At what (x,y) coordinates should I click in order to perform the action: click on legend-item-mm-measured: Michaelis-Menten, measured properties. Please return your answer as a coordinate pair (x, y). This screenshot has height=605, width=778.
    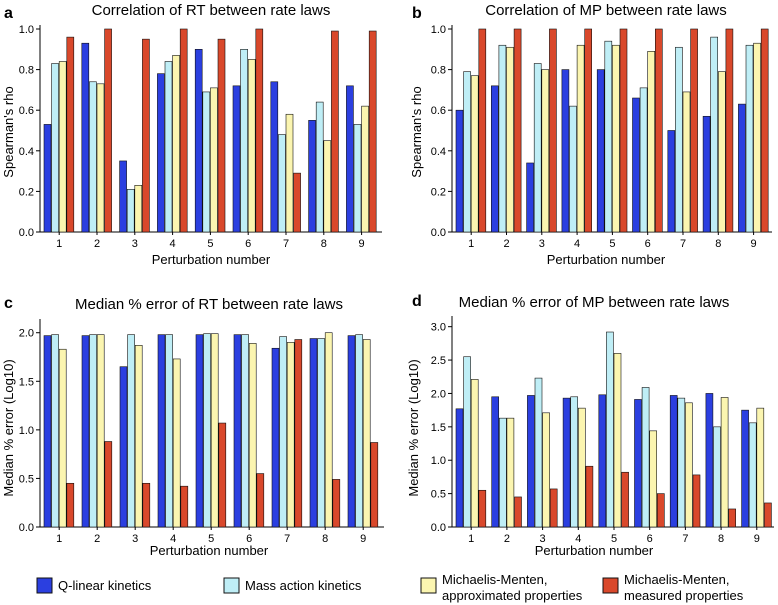
    Looking at the image, I should click on (673, 587).